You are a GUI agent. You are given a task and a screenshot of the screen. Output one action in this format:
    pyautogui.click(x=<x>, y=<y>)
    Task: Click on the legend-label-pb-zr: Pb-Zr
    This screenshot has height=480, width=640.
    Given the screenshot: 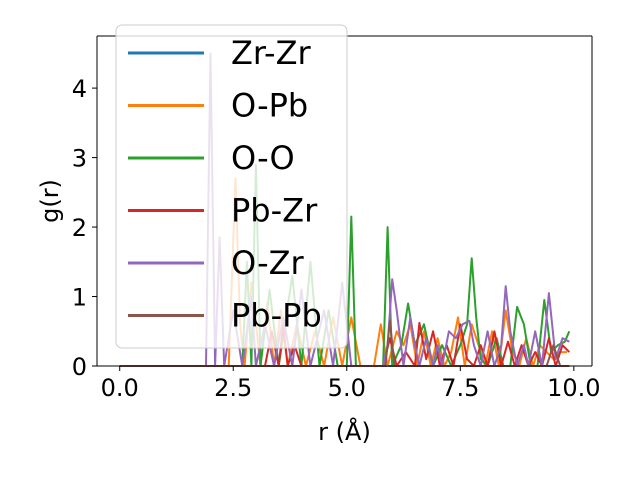 What is the action you would take?
    pyautogui.click(x=274, y=211)
    